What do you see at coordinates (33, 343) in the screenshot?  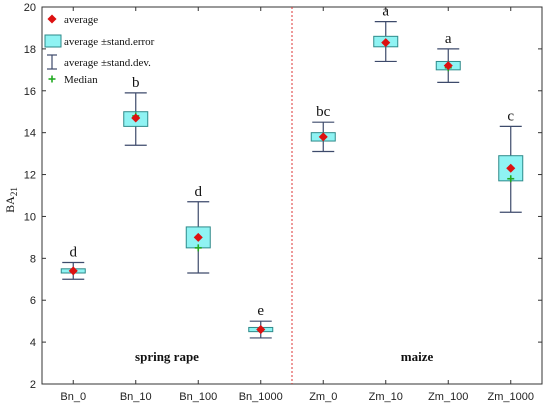 I see `y-tick-label: 4` at bounding box center [33, 343].